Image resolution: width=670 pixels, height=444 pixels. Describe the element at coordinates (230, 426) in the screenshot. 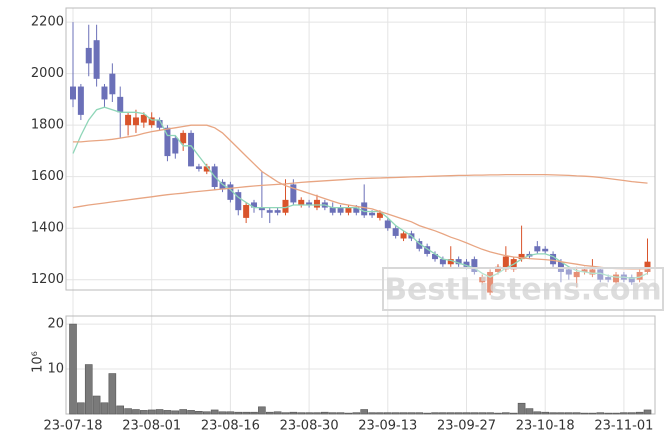

I see `x-tick-label: 23-08-16` at that location.